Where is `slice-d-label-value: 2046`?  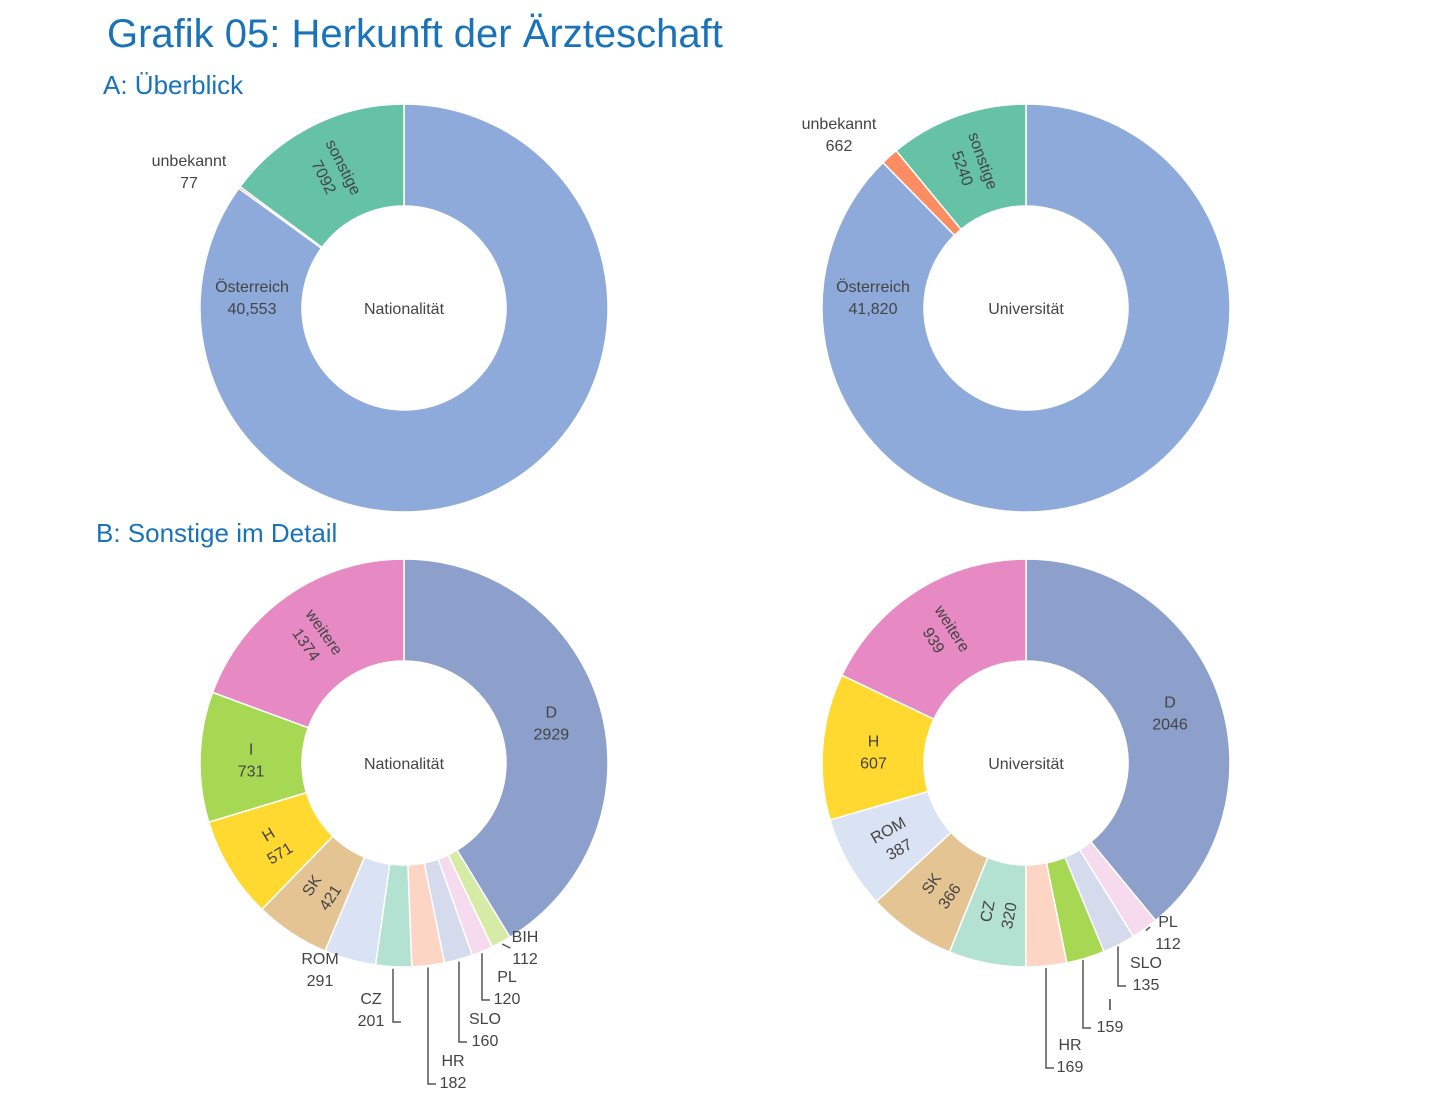 slice-d-label-value: 2046 is located at coordinates (1170, 724).